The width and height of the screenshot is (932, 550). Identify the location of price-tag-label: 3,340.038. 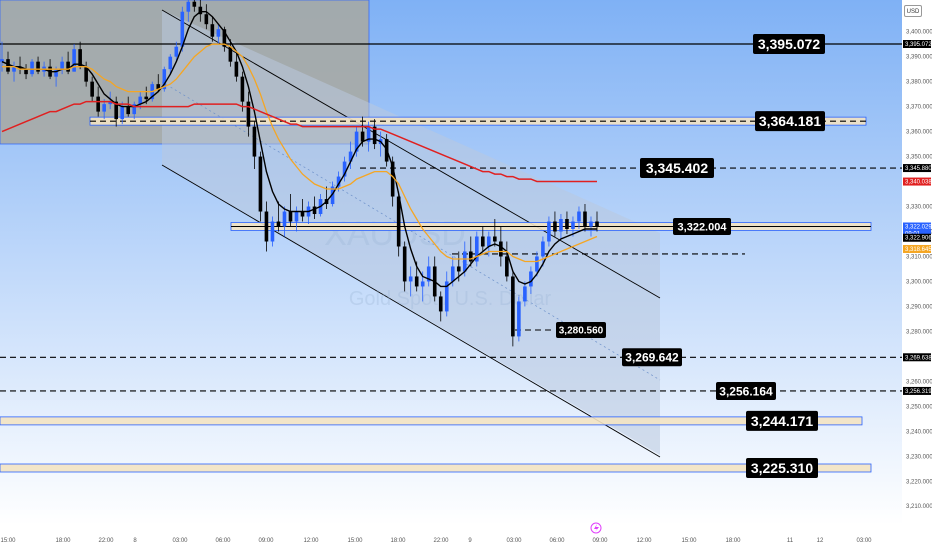
(918, 183).